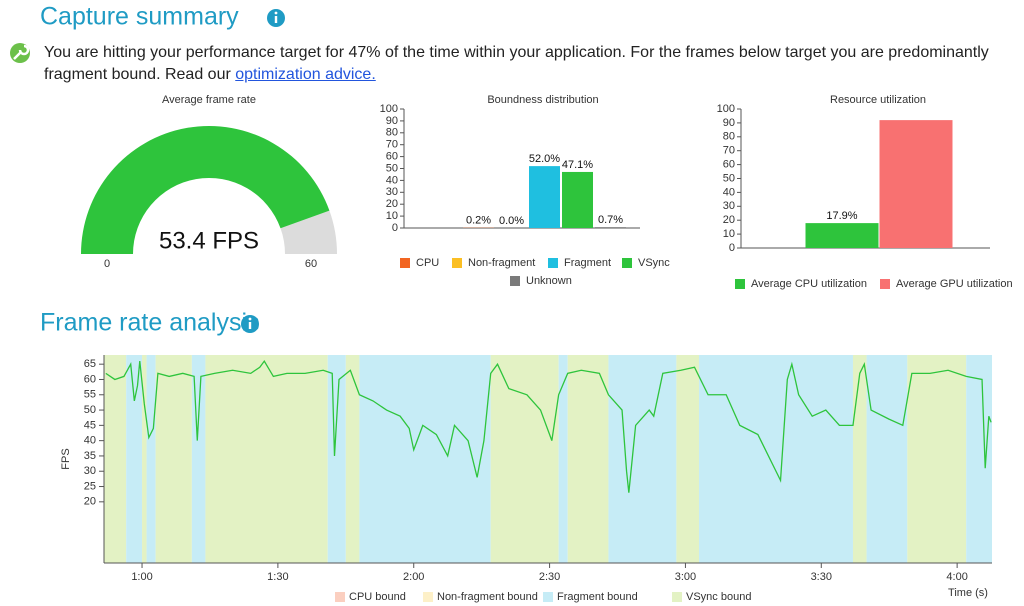  Describe the element at coordinates (277, 577) in the screenshot. I see `x-tick-label: 1:30` at that location.